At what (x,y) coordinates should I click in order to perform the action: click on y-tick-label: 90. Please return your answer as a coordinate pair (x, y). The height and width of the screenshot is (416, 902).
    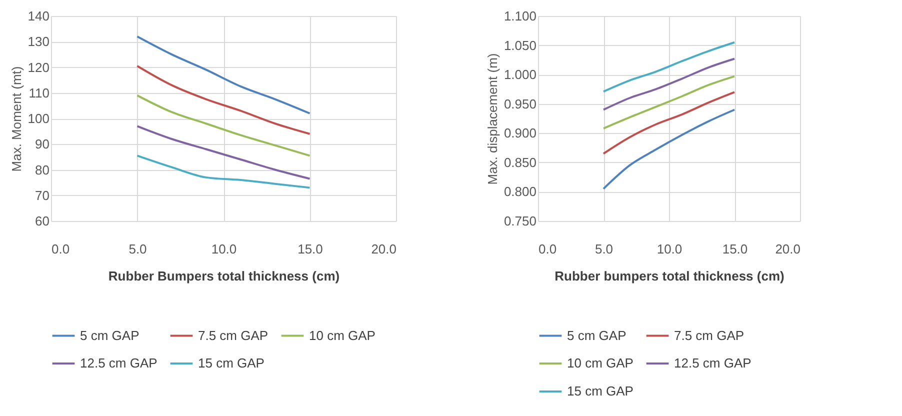
    Looking at the image, I should click on (42, 144).